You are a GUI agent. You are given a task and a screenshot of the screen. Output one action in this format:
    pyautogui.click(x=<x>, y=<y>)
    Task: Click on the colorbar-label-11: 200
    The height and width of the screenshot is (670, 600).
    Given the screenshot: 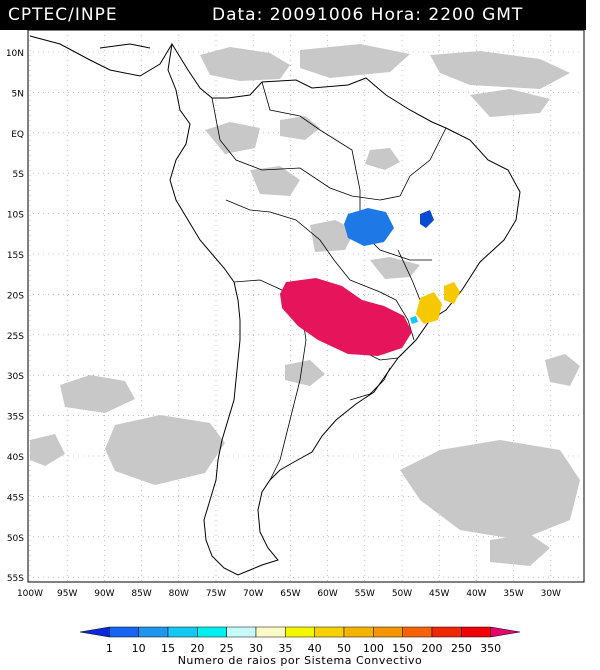 What is the action you would take?
    pyautogui.click(x=432, y=648)
    